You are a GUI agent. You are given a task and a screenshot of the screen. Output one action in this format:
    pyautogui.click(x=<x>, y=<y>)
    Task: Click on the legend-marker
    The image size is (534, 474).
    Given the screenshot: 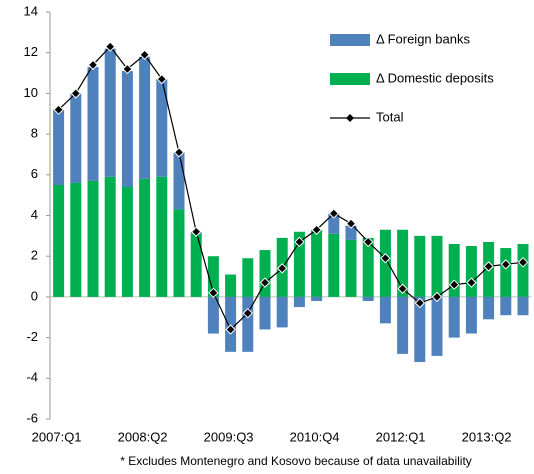 What is the action you would take?
    pyautogui.click(x=350, y=118)
    